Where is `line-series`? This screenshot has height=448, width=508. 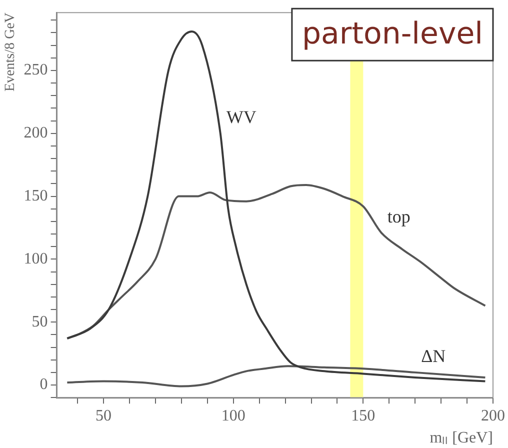
line-series is located at coordinates (276, 376).